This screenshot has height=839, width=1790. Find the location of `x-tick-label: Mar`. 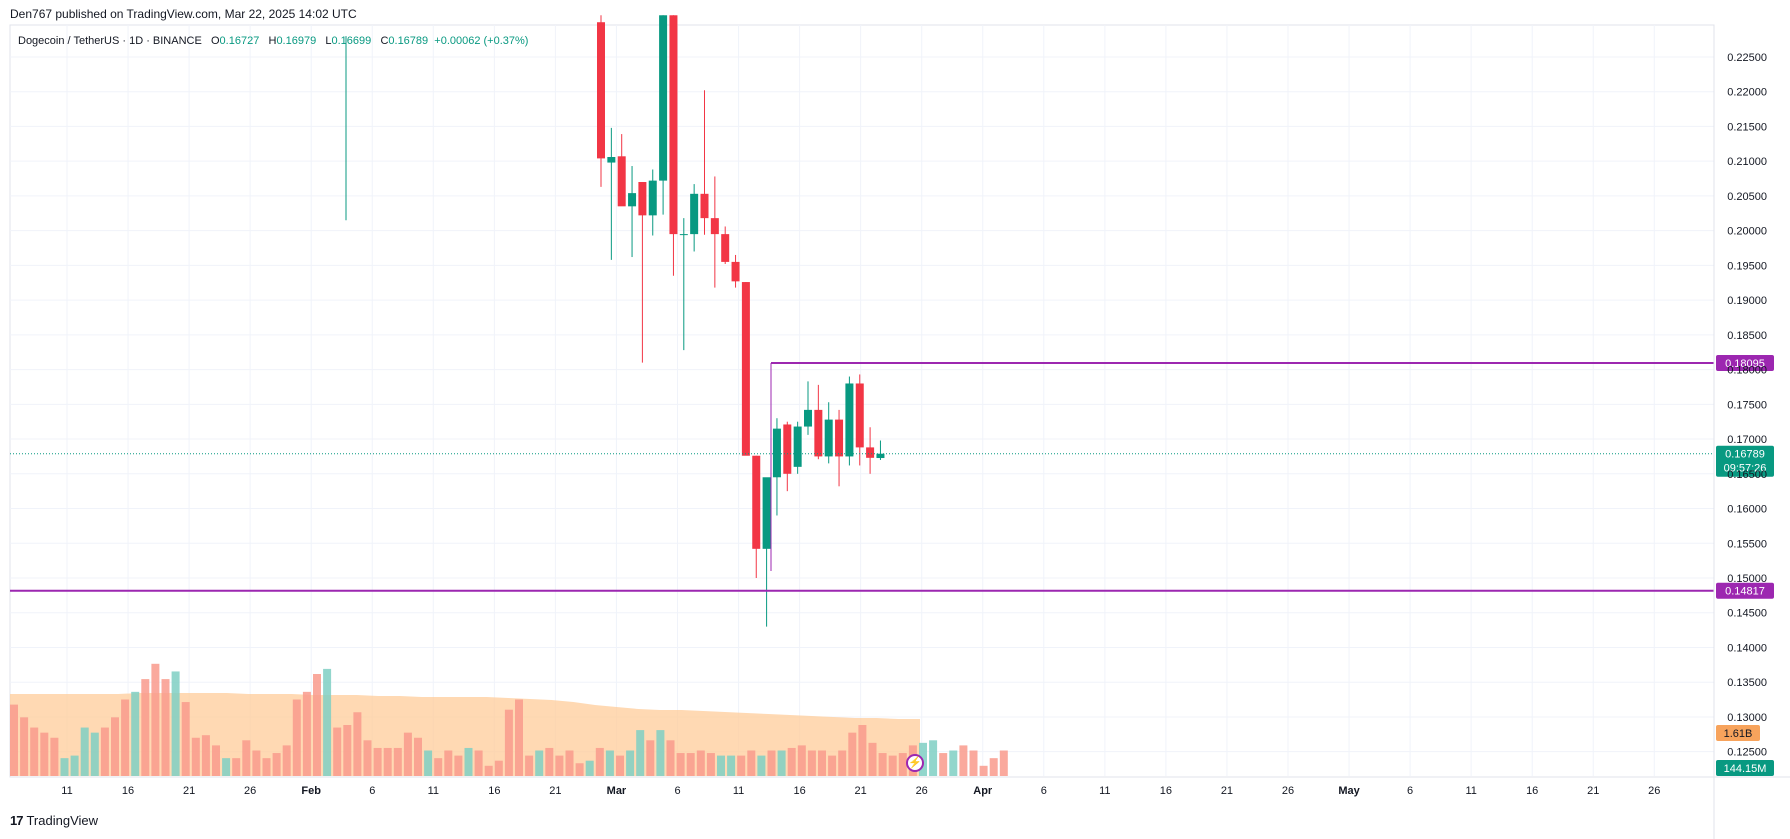

x-tick-label: Mar is located at coordinates (617, 791).